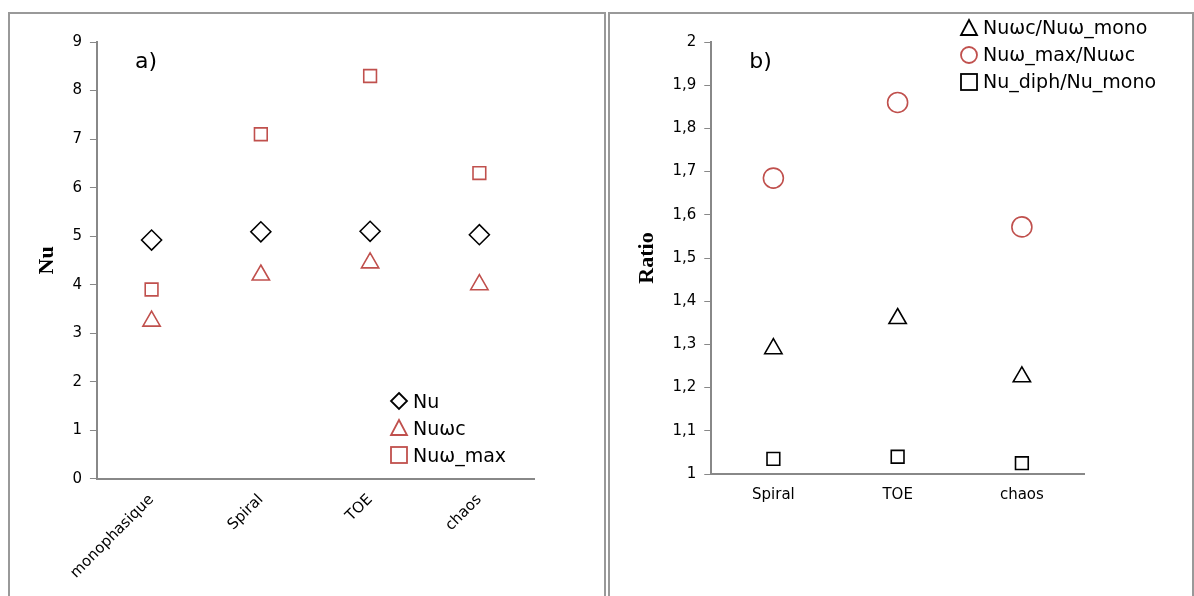  Describe the element at coordinates (439, 428) in the screenshot. I see `legend-label: Nuωc` at that location.